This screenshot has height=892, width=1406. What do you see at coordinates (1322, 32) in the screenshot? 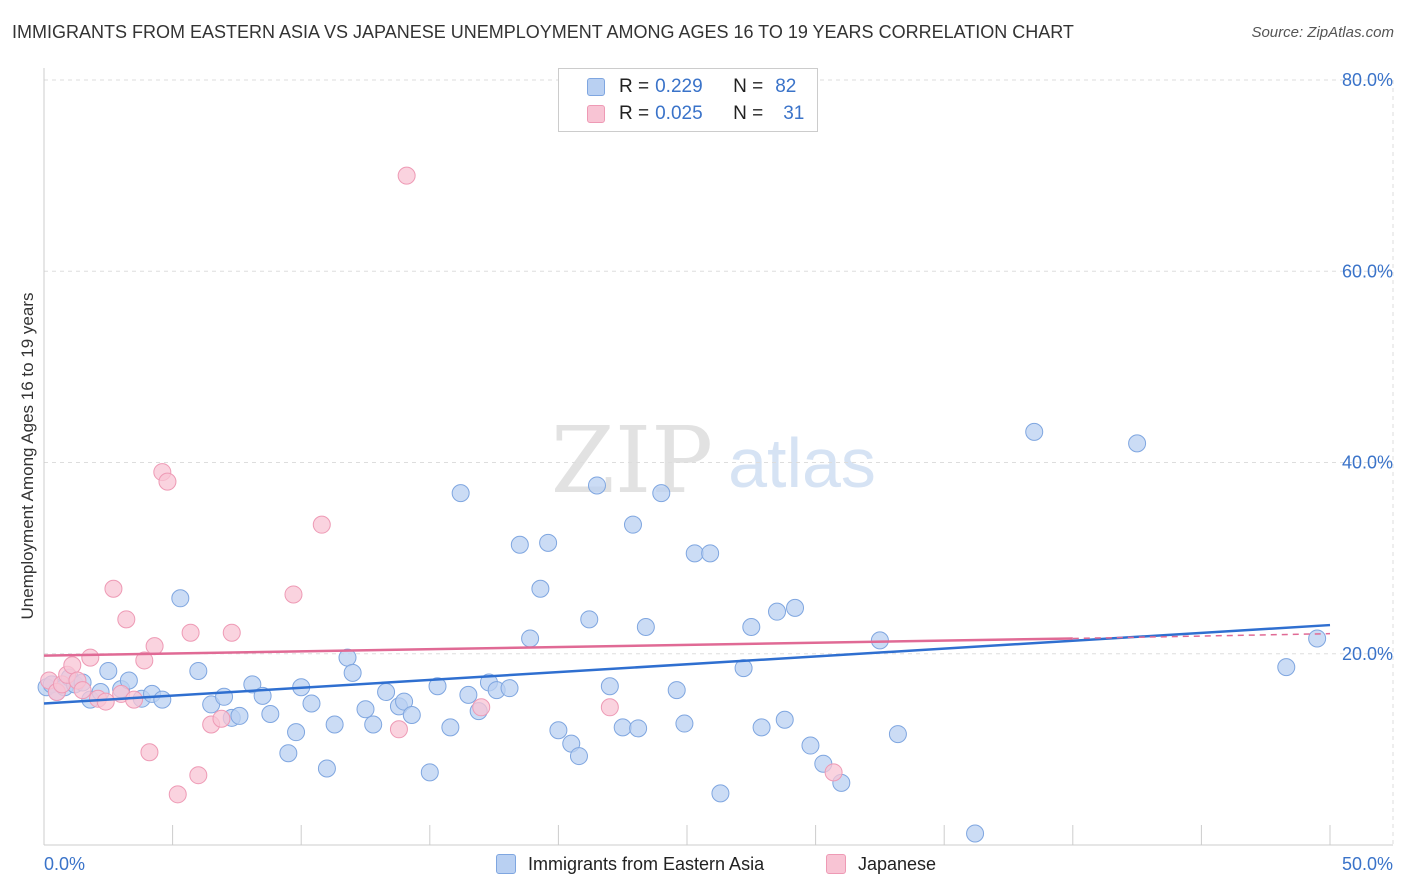
I see `source-credit: Source: ZipAtlas.com` at bounding box center [1322, 32].